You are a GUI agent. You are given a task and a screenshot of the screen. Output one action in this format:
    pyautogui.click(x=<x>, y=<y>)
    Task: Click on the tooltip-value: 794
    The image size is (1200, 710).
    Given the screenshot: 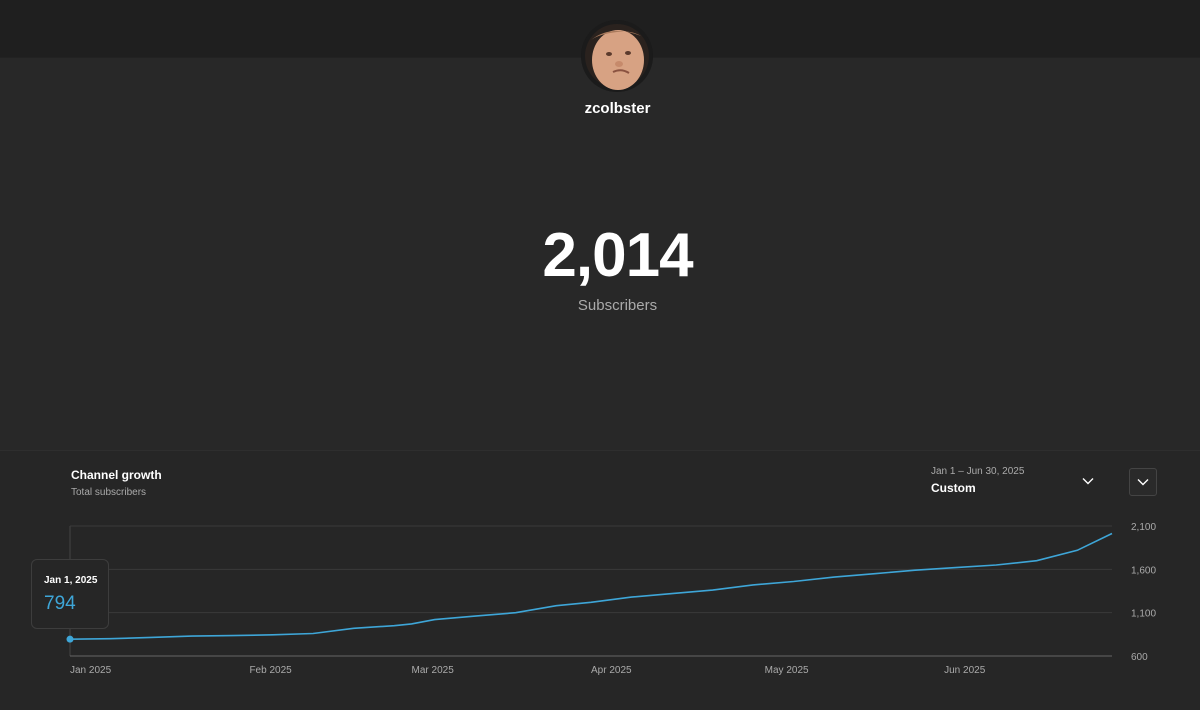 What is the action you would take?
    pyautogui.click(x=60, y=603)
    